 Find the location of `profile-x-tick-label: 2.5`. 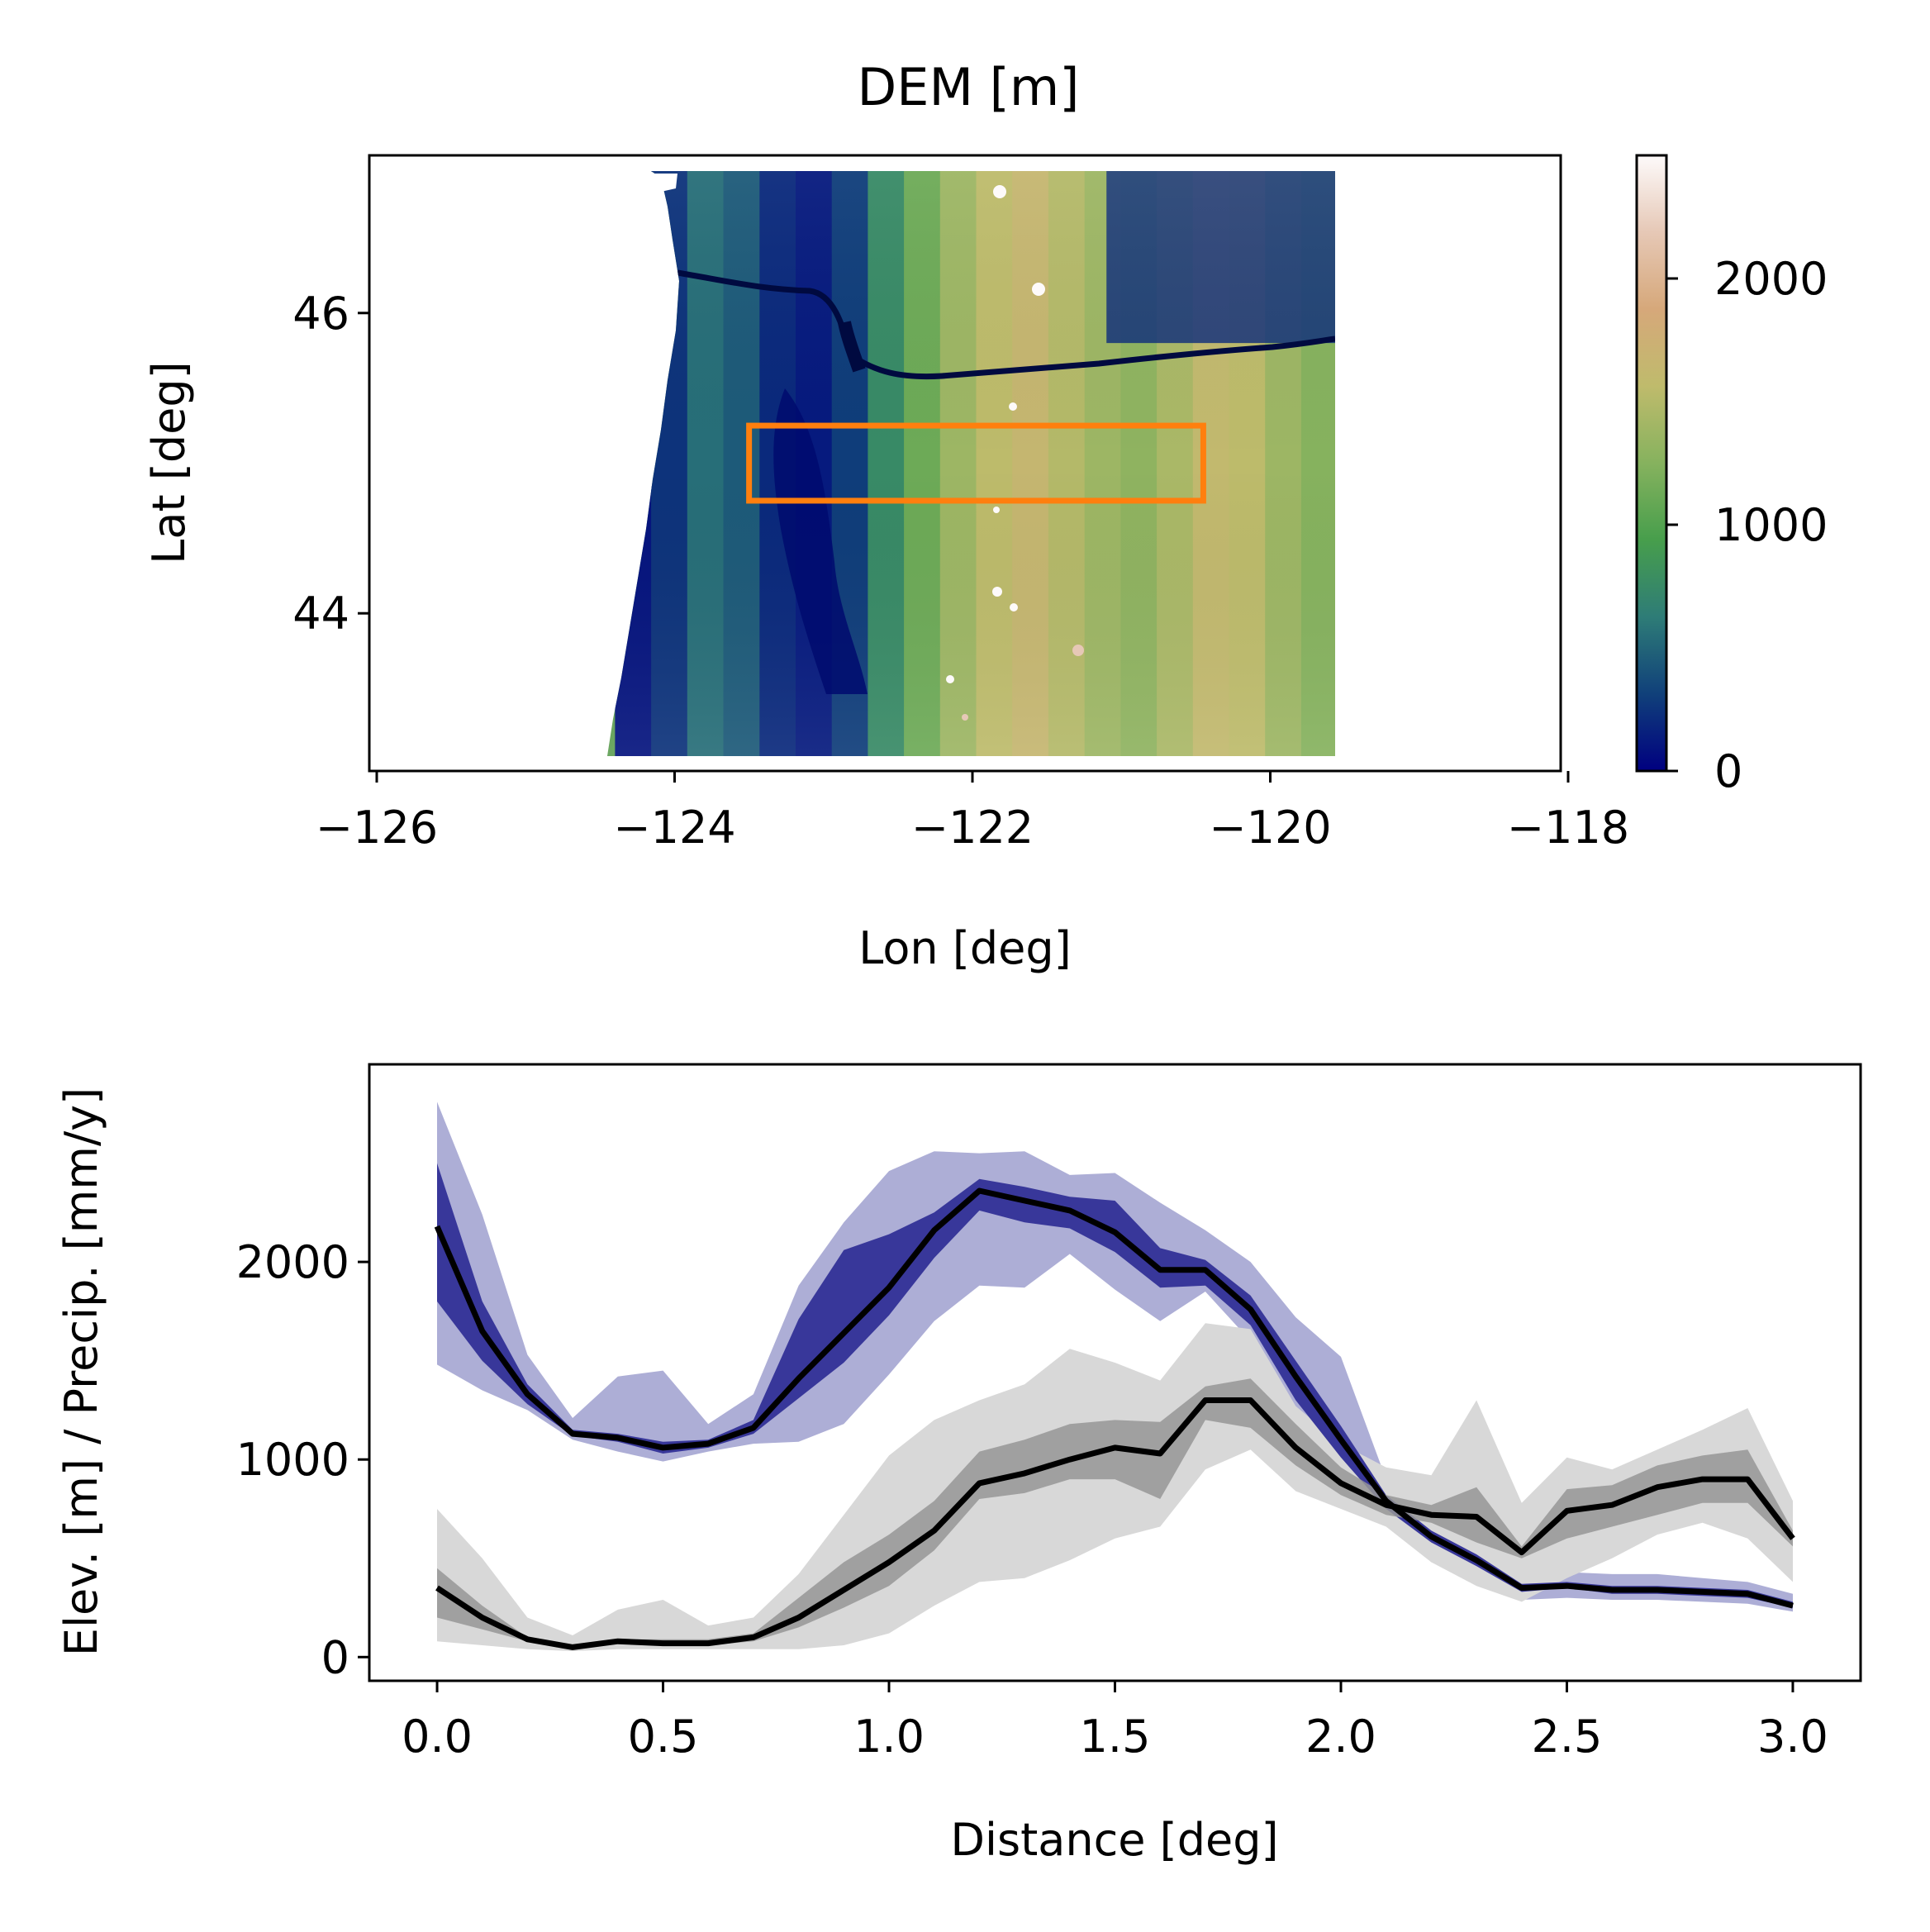

profile-x-tick-label: 2.5 is located at coordinates (1568, 1737).